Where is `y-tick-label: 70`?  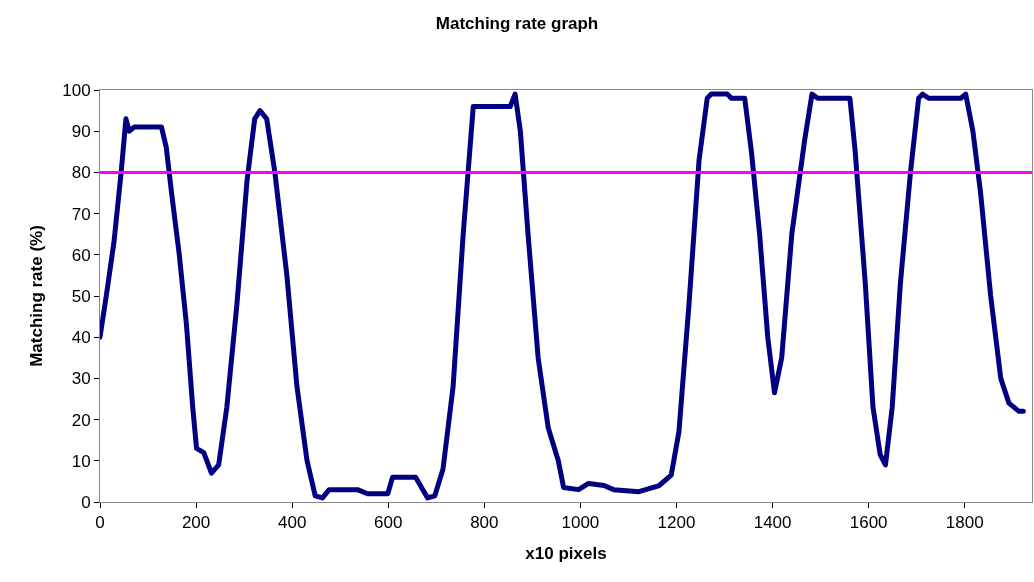
y-tick-label: 70 is located at coordinates (81, 214).